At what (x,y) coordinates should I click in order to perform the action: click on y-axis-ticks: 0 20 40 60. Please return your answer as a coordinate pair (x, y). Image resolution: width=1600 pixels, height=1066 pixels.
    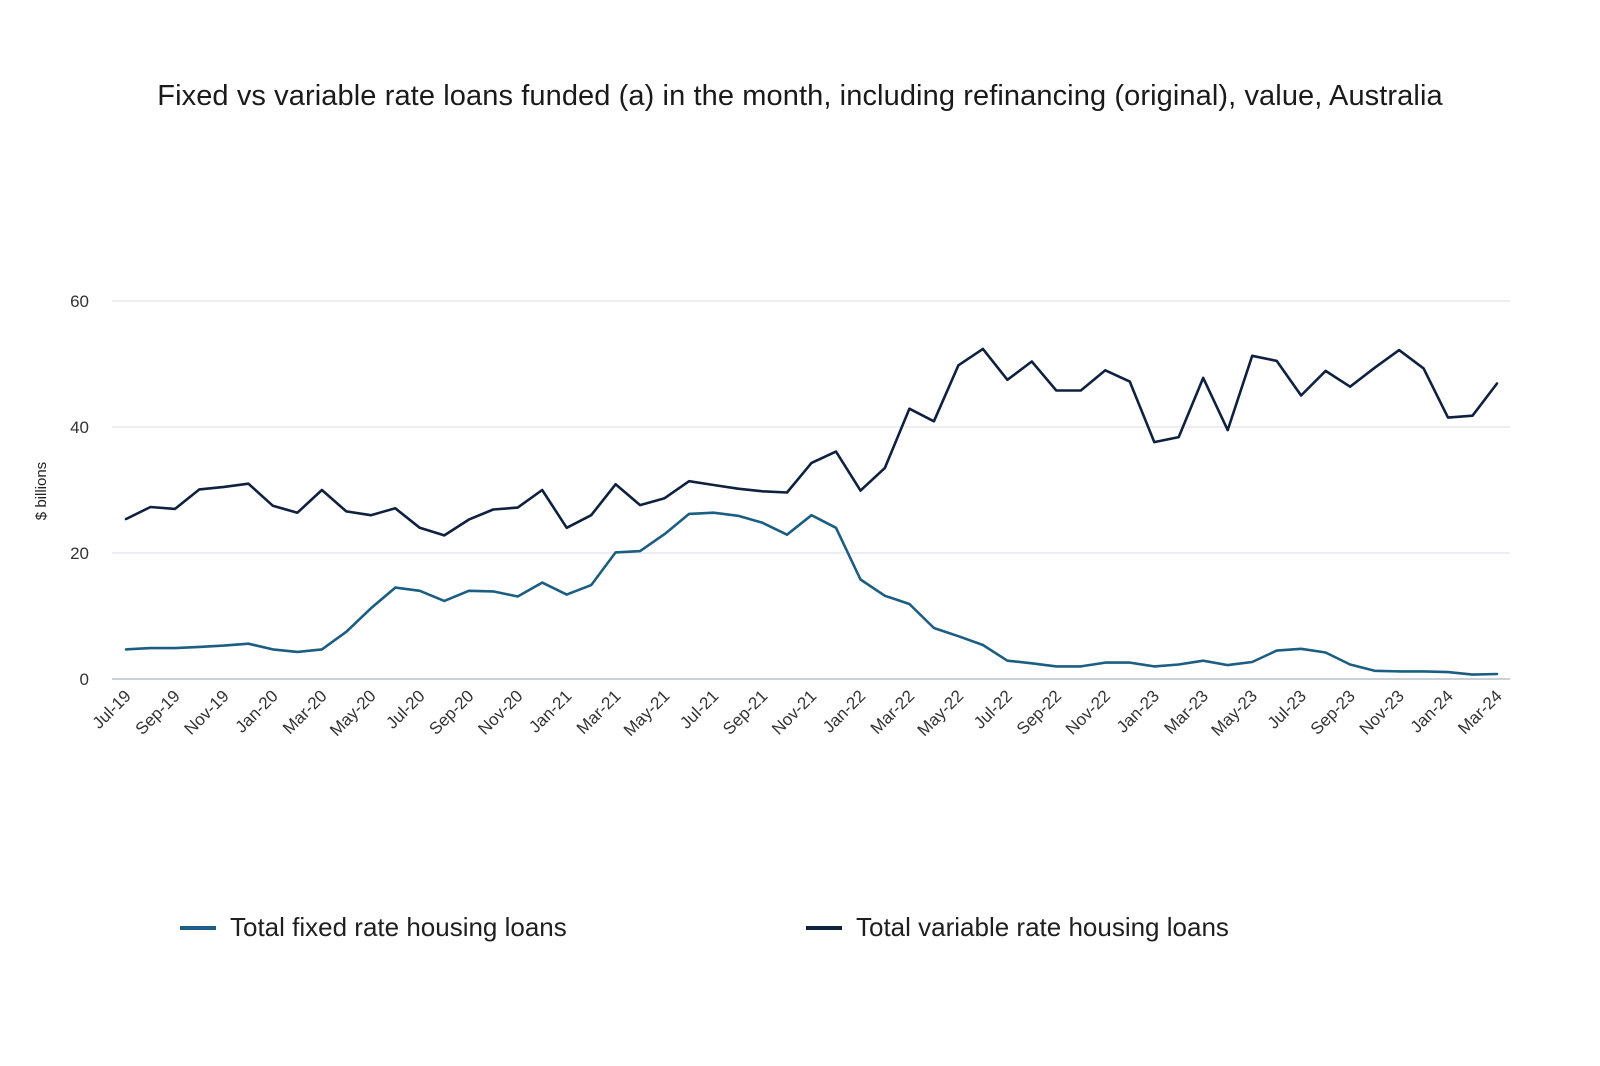
    Looking at the image, I should click on (79, 490).